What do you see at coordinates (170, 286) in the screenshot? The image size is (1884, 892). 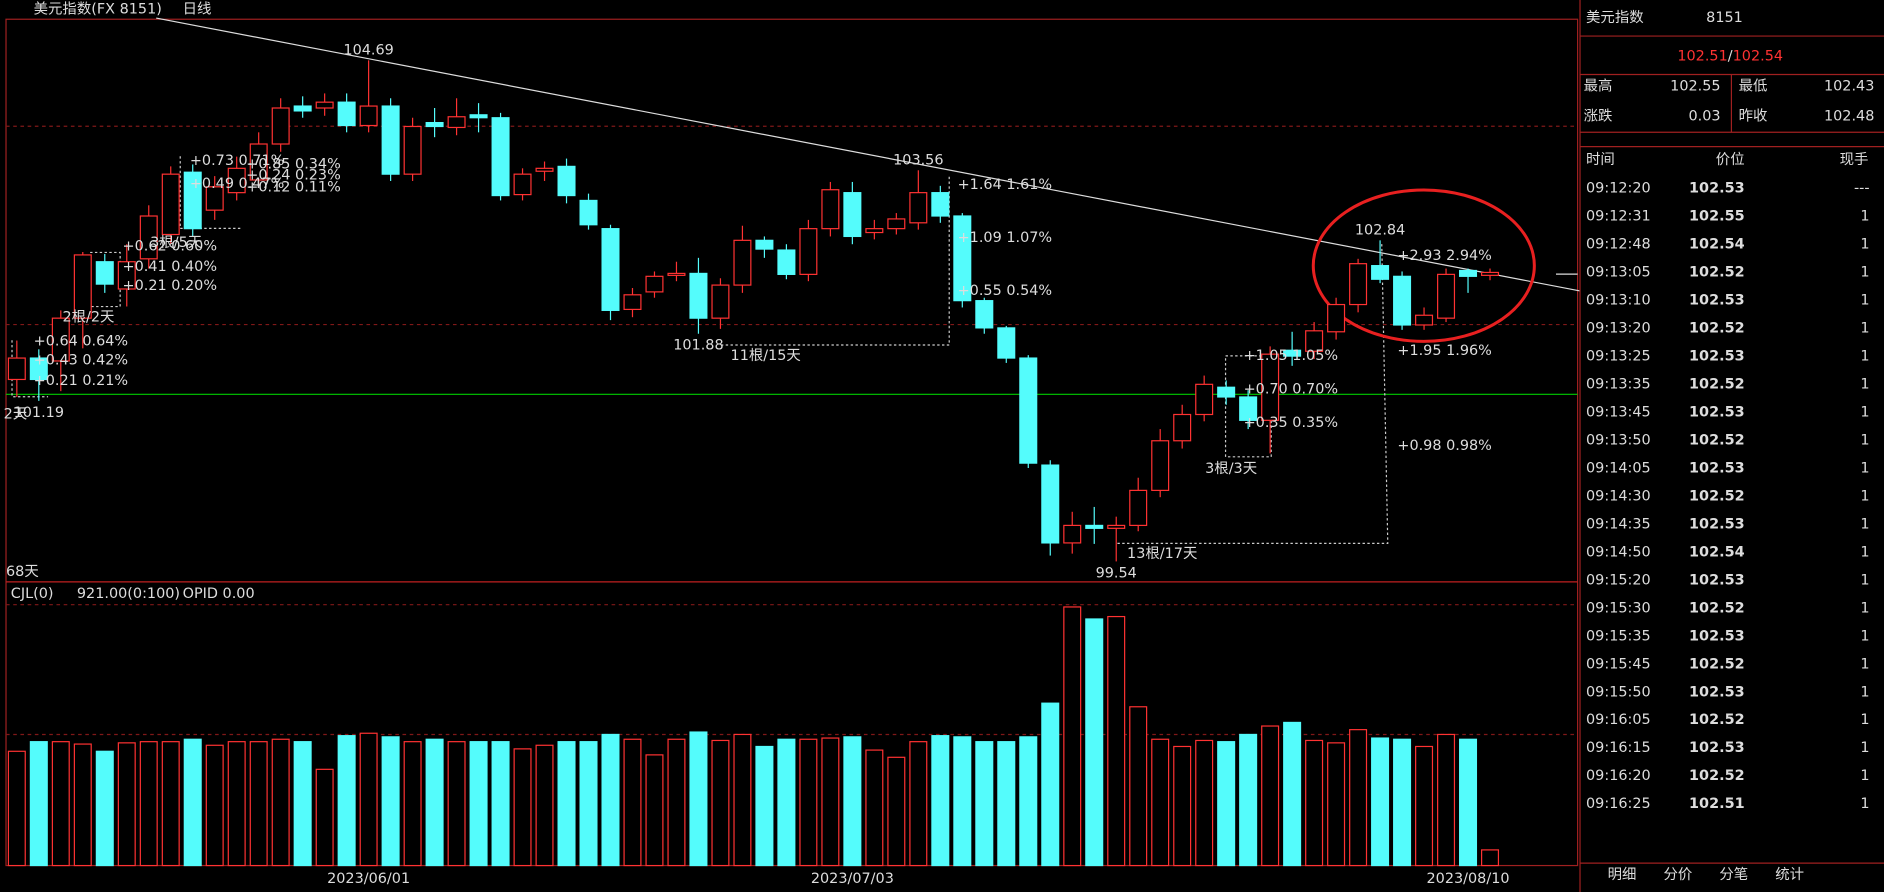 I see `measure-label: +0.21 0.20%` at bounding box center [170, 286].